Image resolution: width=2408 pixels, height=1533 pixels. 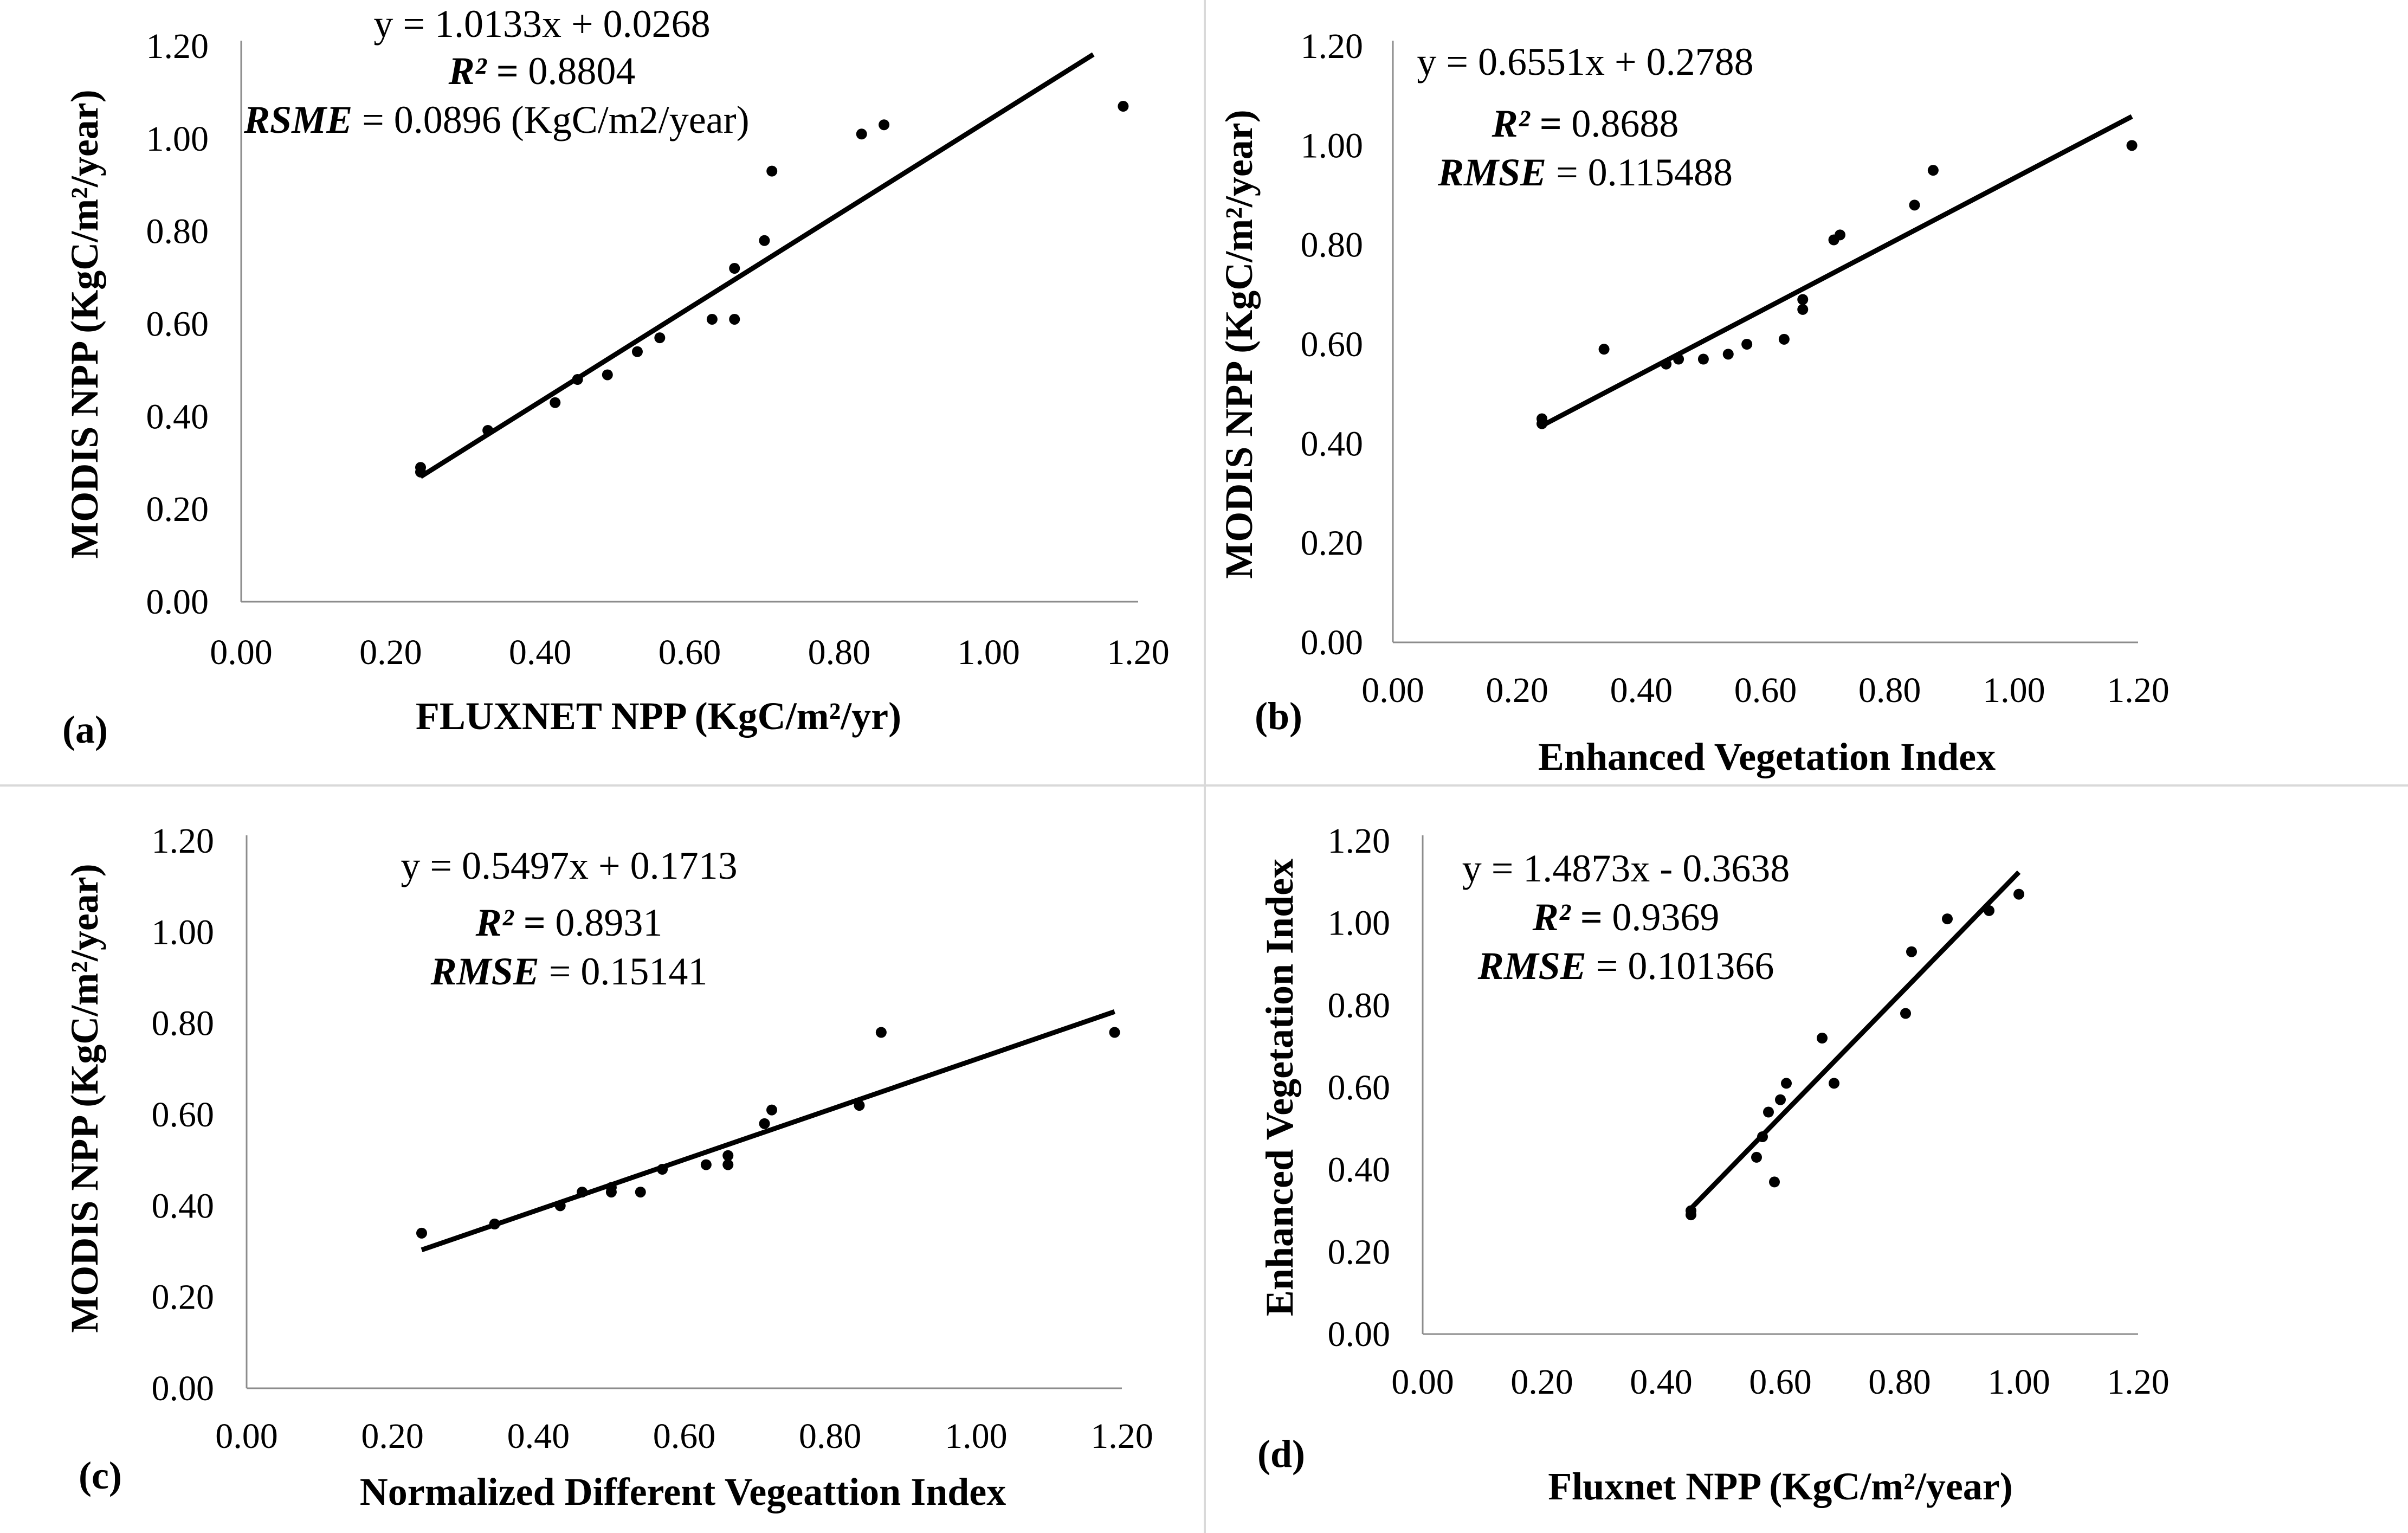 What do you see at coordinates (569, 971) in the screenshot?
I see `regression-annotation: RMSE = 0.15141` at bounding box center [569, 971].